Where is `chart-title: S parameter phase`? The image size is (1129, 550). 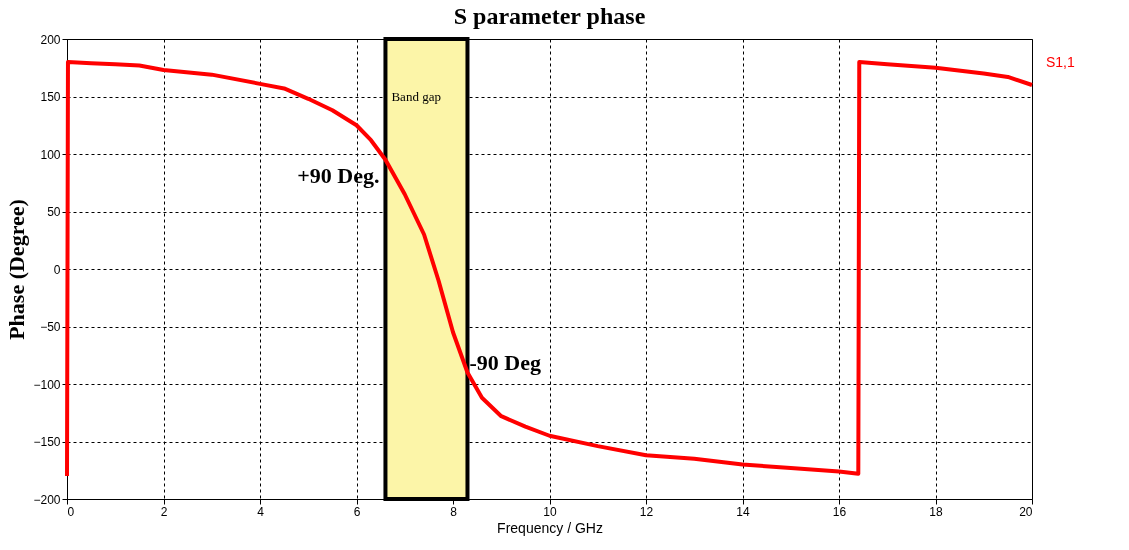 chart-title: S parameter phase is located at coordinates (549, 16).